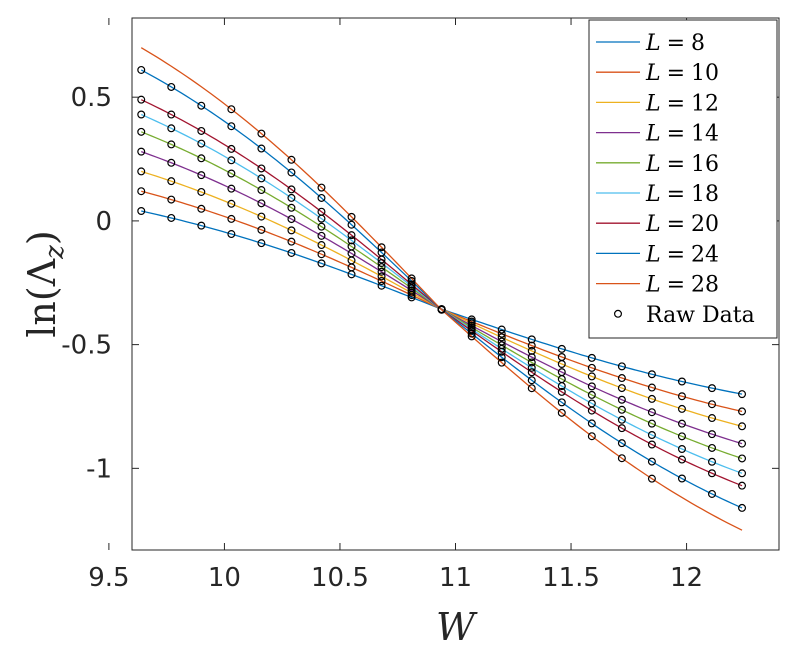 This screenshot has height=657, width=789. Describe the element at coordinates (700, 315) in the screenshot. I see `legend-label: Raw Data` at that location.